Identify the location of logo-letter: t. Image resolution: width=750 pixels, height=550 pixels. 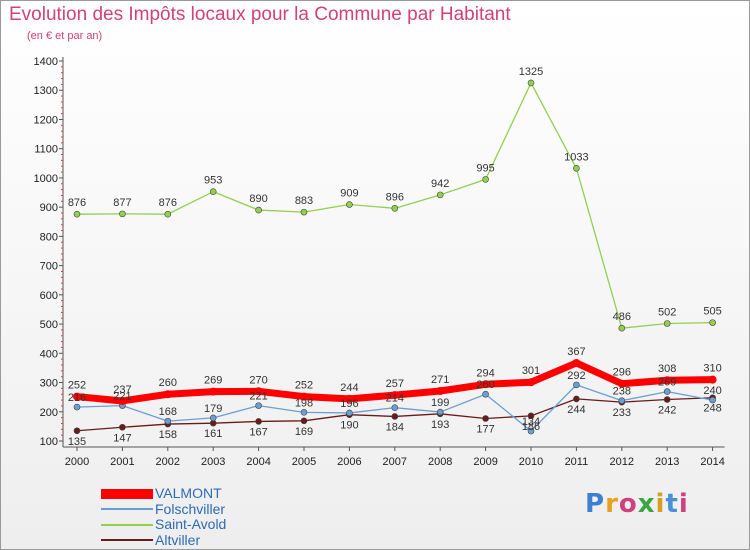
(672, 504).